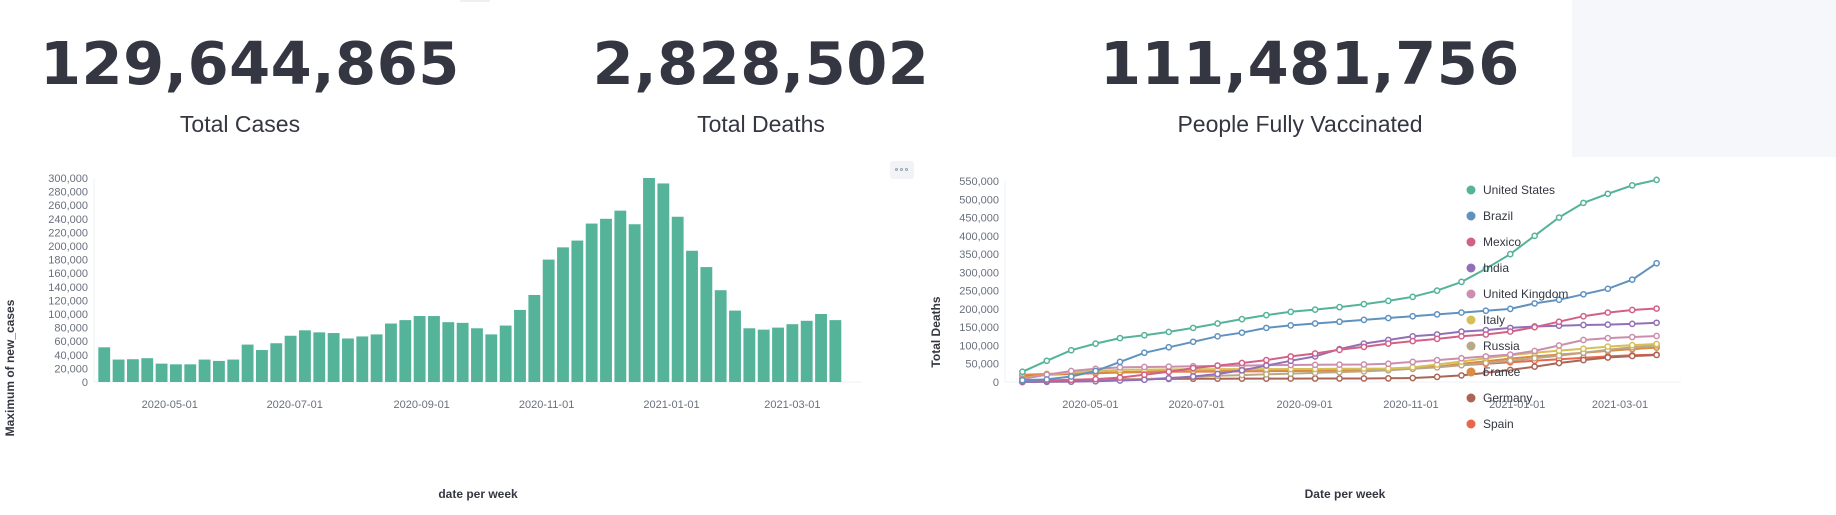 The height and width of the screenshot is (515, 1836). Describe the element at coordinates (982, 365) in the screenshot. I see `y-tick-label: 50,000` at that location.